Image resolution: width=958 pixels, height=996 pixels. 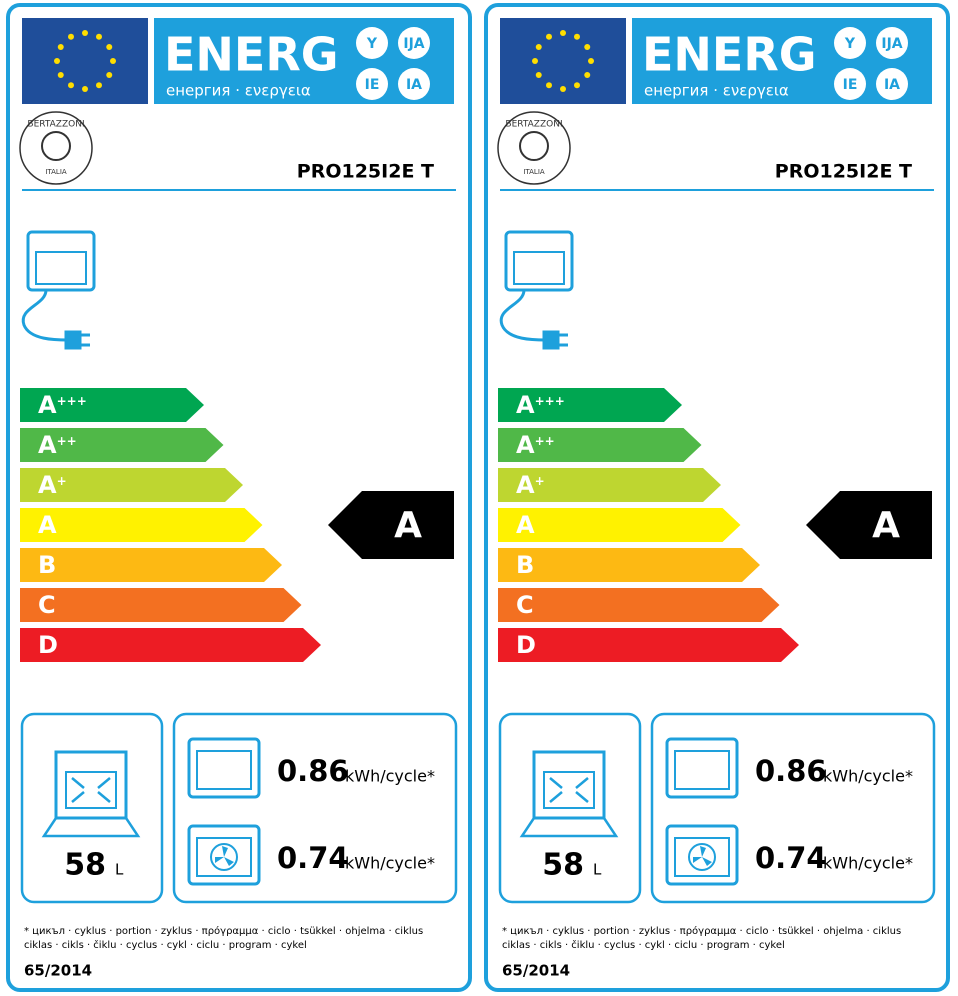 I want to click on rating: A, so click(x=408, y=525).